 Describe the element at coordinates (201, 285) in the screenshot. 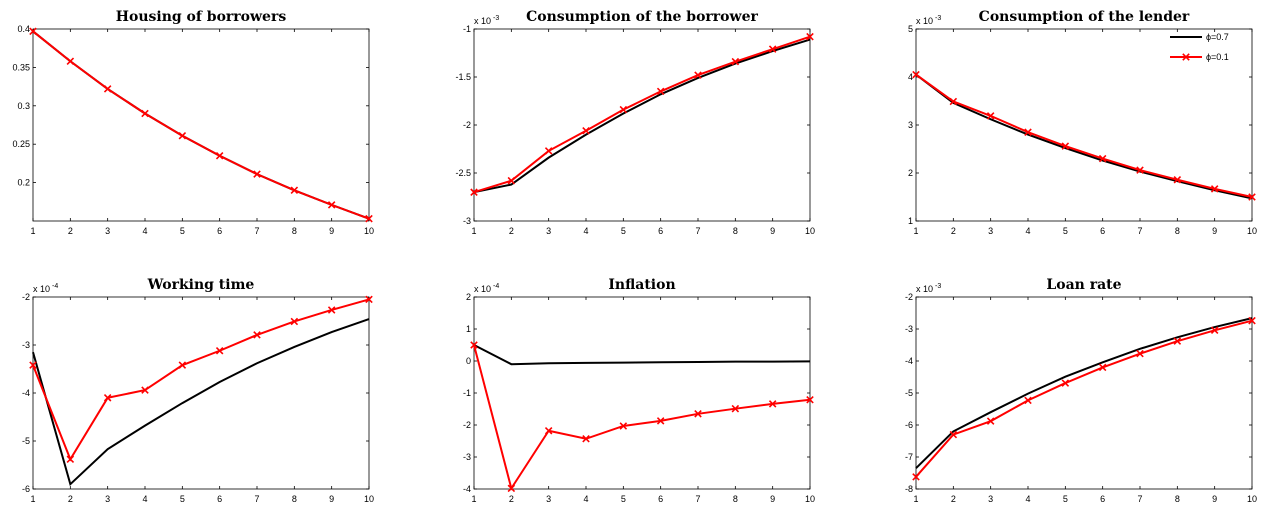

I see `subplot-title: Working time` at that location.